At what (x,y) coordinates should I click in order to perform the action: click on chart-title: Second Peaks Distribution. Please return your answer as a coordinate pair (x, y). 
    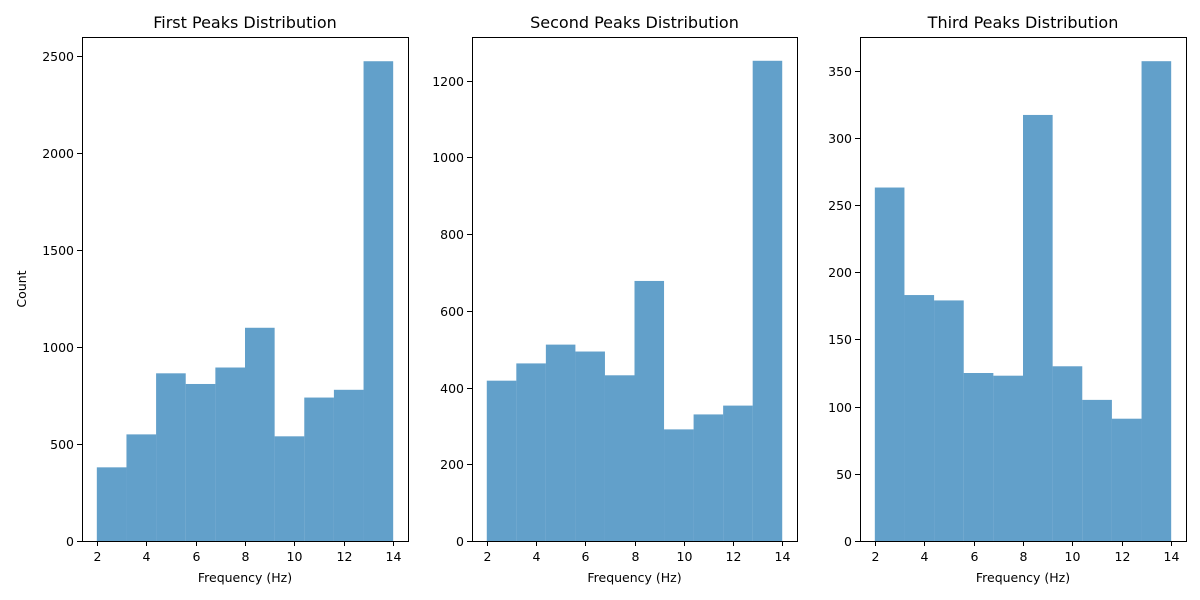
    Looking at the image, I should click on (634, 22).